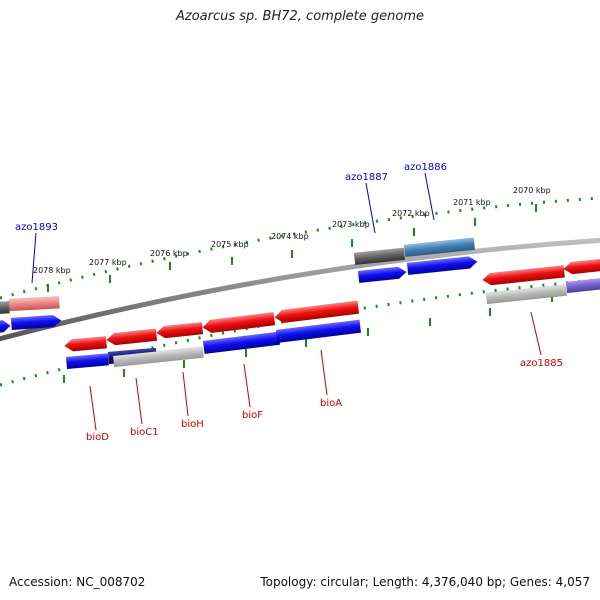 The height and width of the screenshot is (600, 600). I want to click on ruler-tick-label: 2076 kbp, so click(169, 253).